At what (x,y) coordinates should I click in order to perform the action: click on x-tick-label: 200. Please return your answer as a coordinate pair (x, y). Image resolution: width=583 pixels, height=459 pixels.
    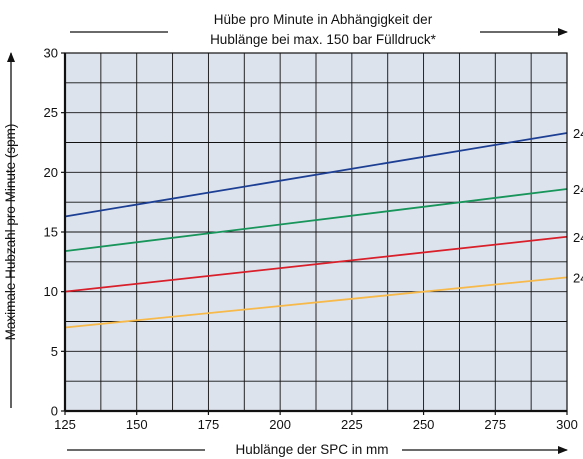
    Looking at the image, I should click on (280, 424).